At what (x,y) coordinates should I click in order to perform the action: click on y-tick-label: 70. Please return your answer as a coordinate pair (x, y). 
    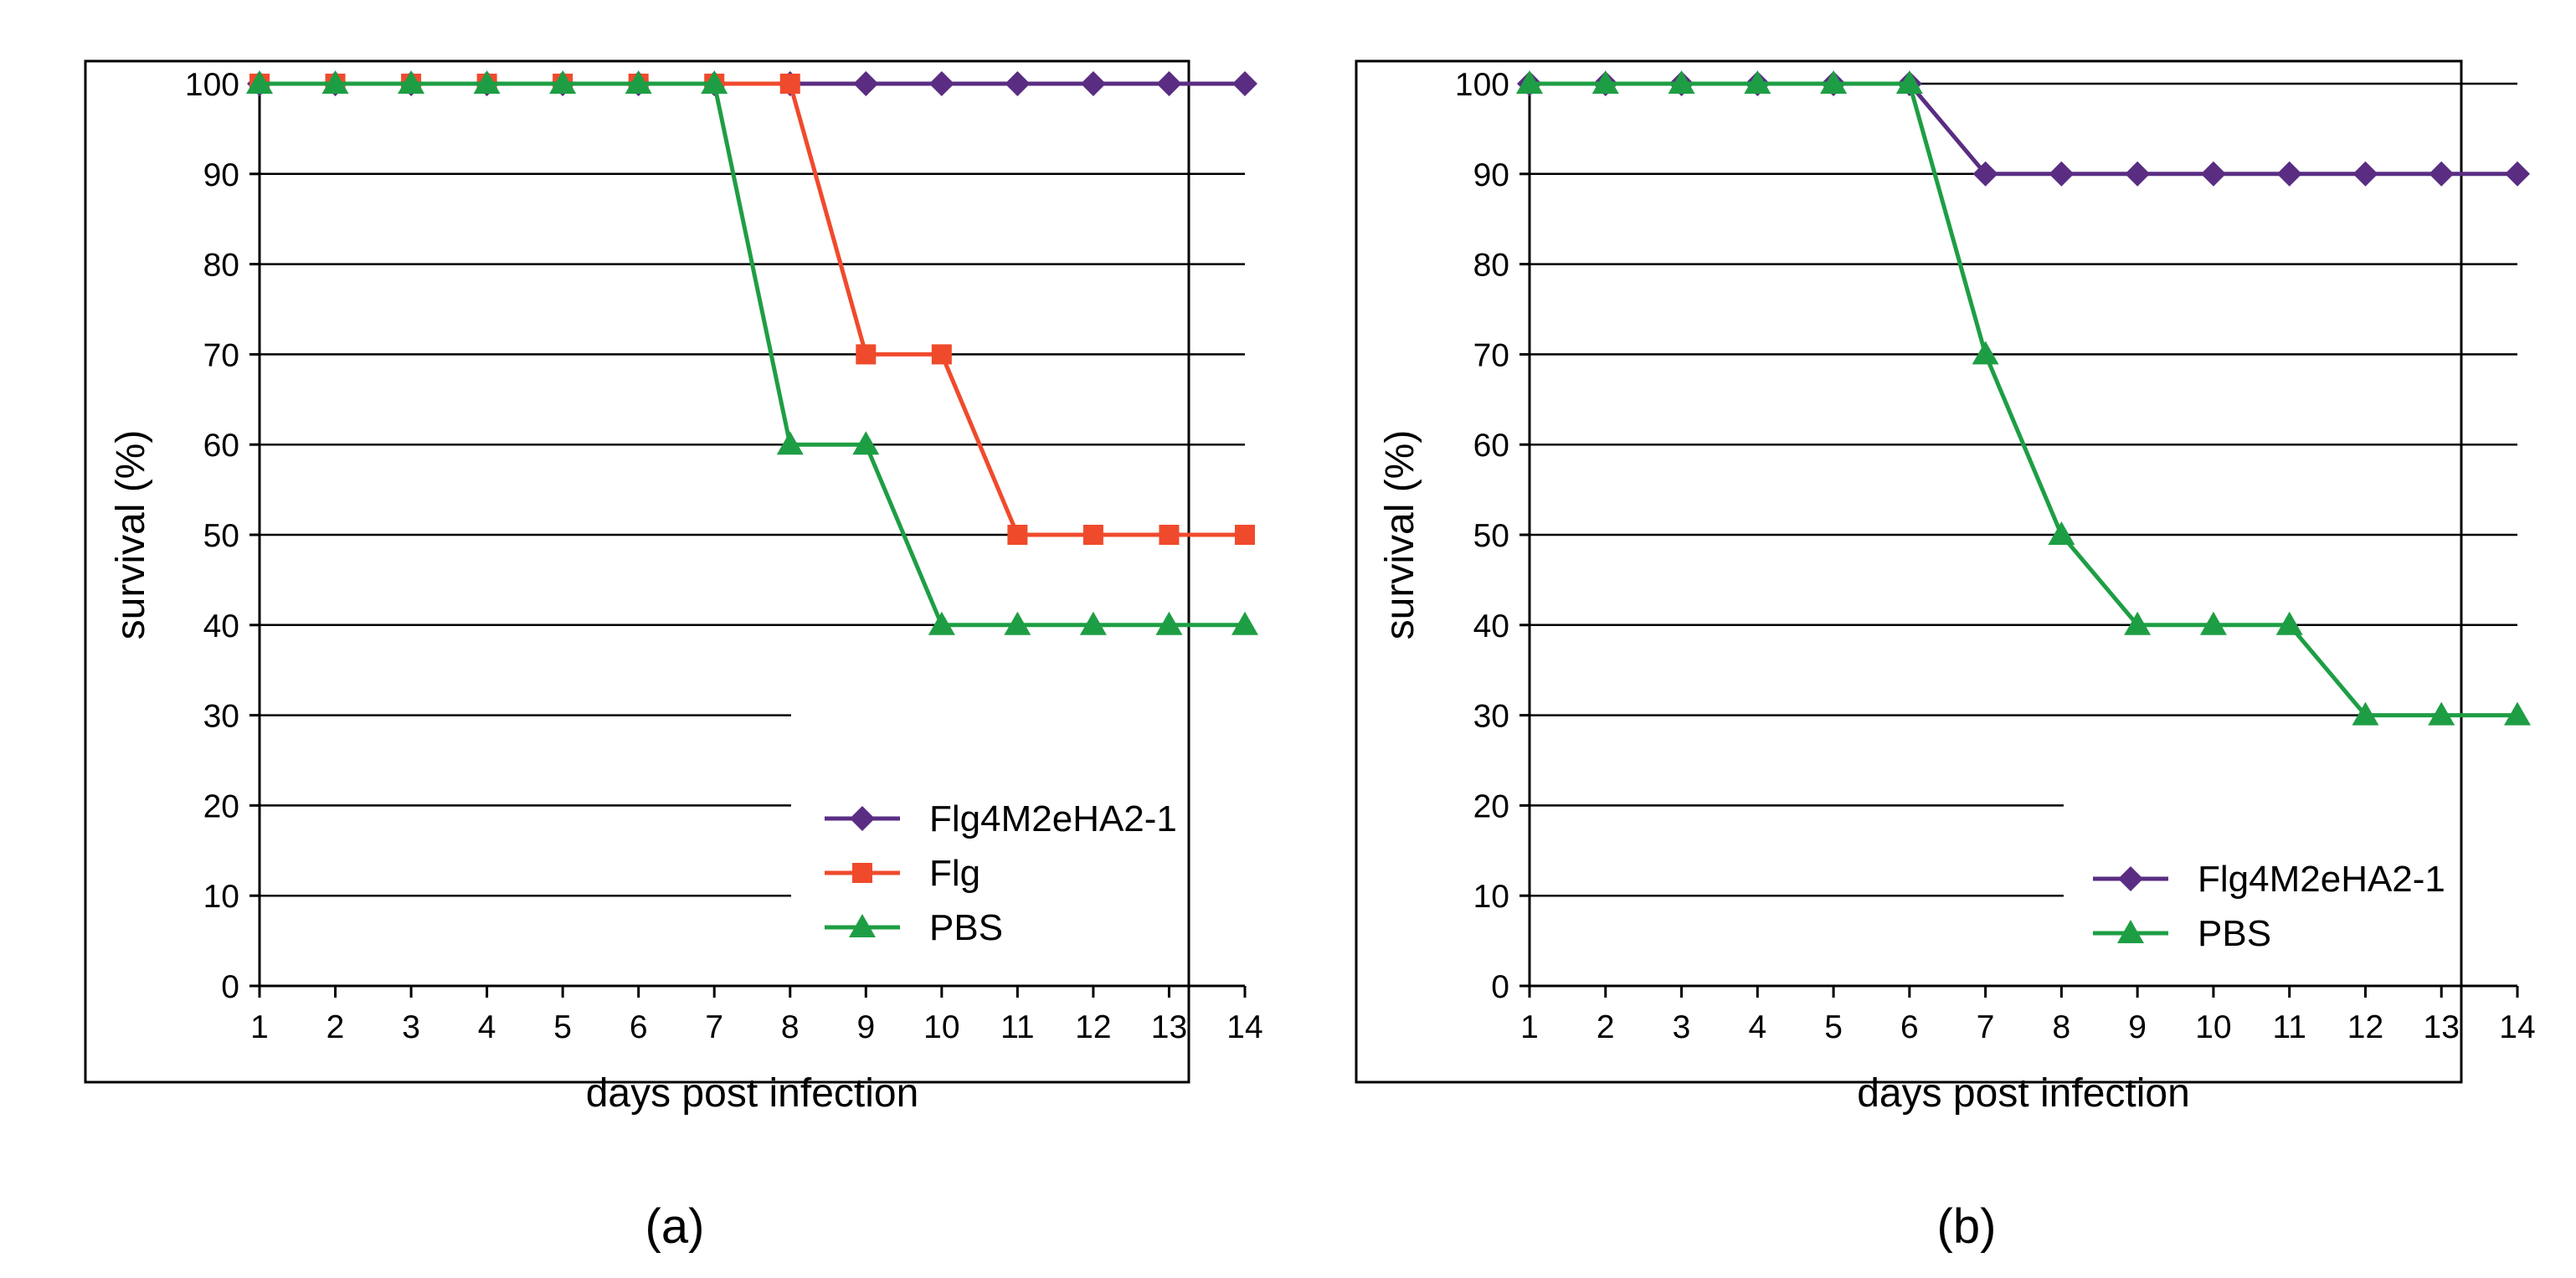
    Looking at the image, I should click on (221, 355).